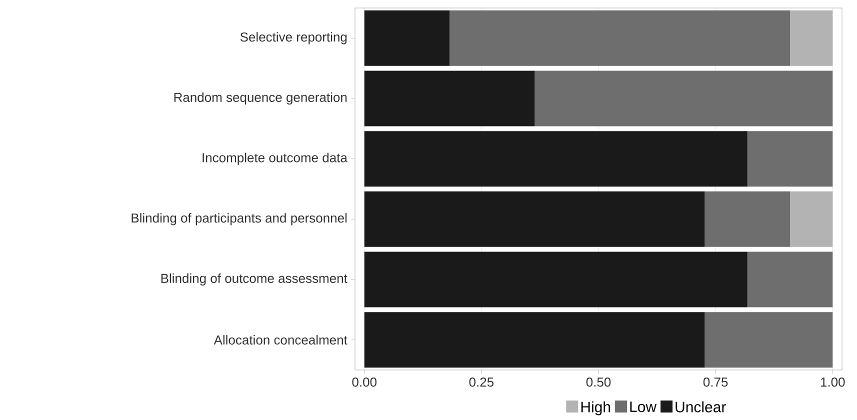 This screenshot has height=420, width=857. What do you see at coordinates (701, 406) in the screenshot?
I see `legend-label: Unclear` at bounding box center [701, 406].